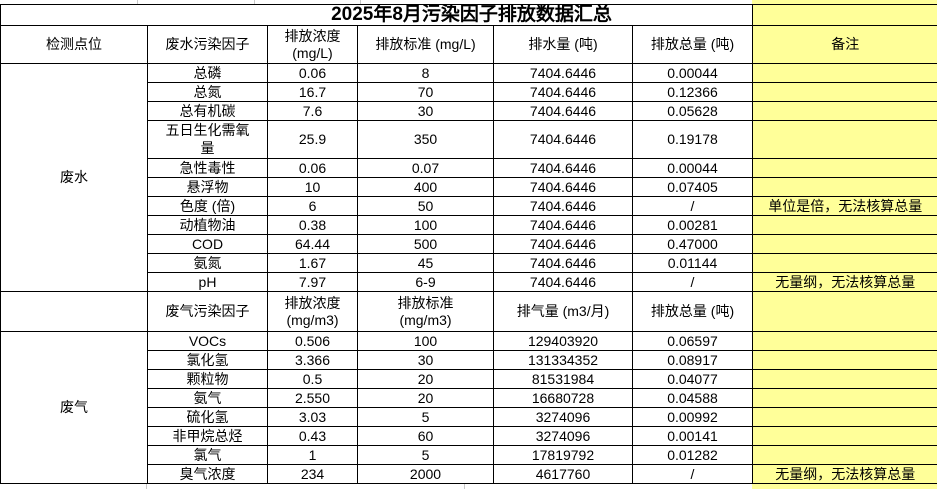 The width and height of the screenshot is (937, 489). Describe the element at coordinates (207, 311) in the screenshot. I see `header-gas-factor: 废气污染因子` at that location.